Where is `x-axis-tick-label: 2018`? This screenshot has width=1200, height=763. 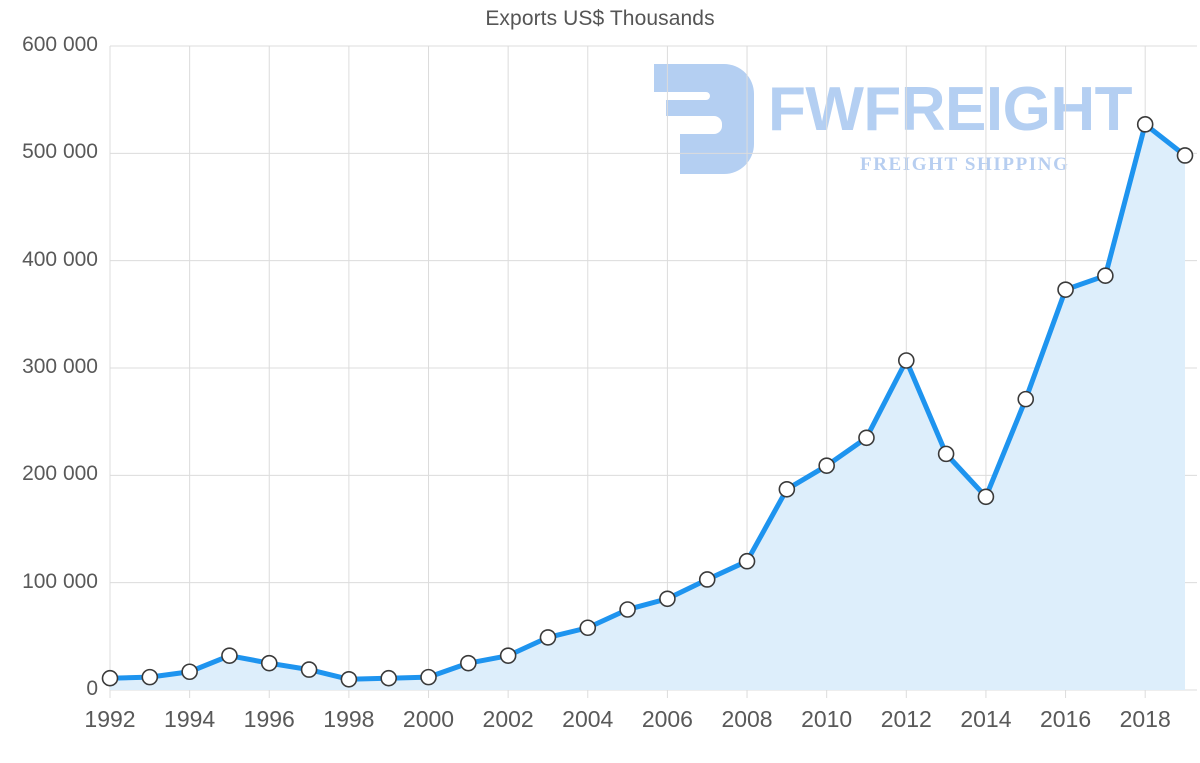
x-axis-tick-label: 2018 is located at coordinates (1145, 719).